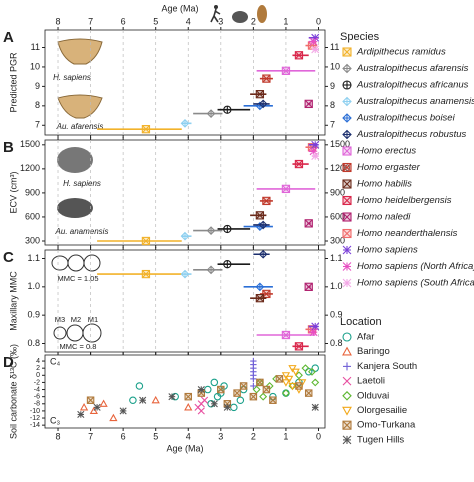  I want to click on top-axis-title: Age (Ma), so click(179, 8).